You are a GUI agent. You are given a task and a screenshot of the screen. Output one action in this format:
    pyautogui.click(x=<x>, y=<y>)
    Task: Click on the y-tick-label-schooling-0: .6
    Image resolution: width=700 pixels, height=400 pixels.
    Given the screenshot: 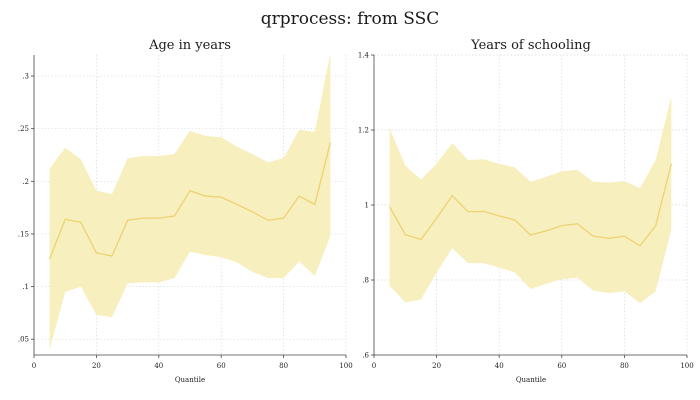 What is the action you would take?
    pyautogui.click(x=365, y=356)
    